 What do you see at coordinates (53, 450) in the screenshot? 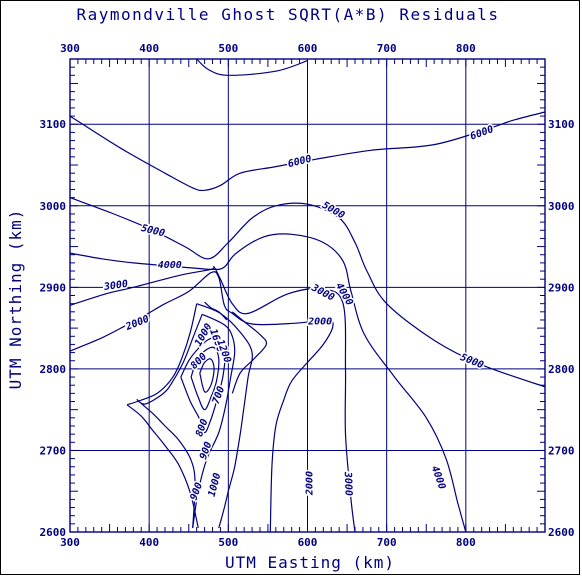
I see `y-tick-label-left: 2700` at bounding box center [53, 450].